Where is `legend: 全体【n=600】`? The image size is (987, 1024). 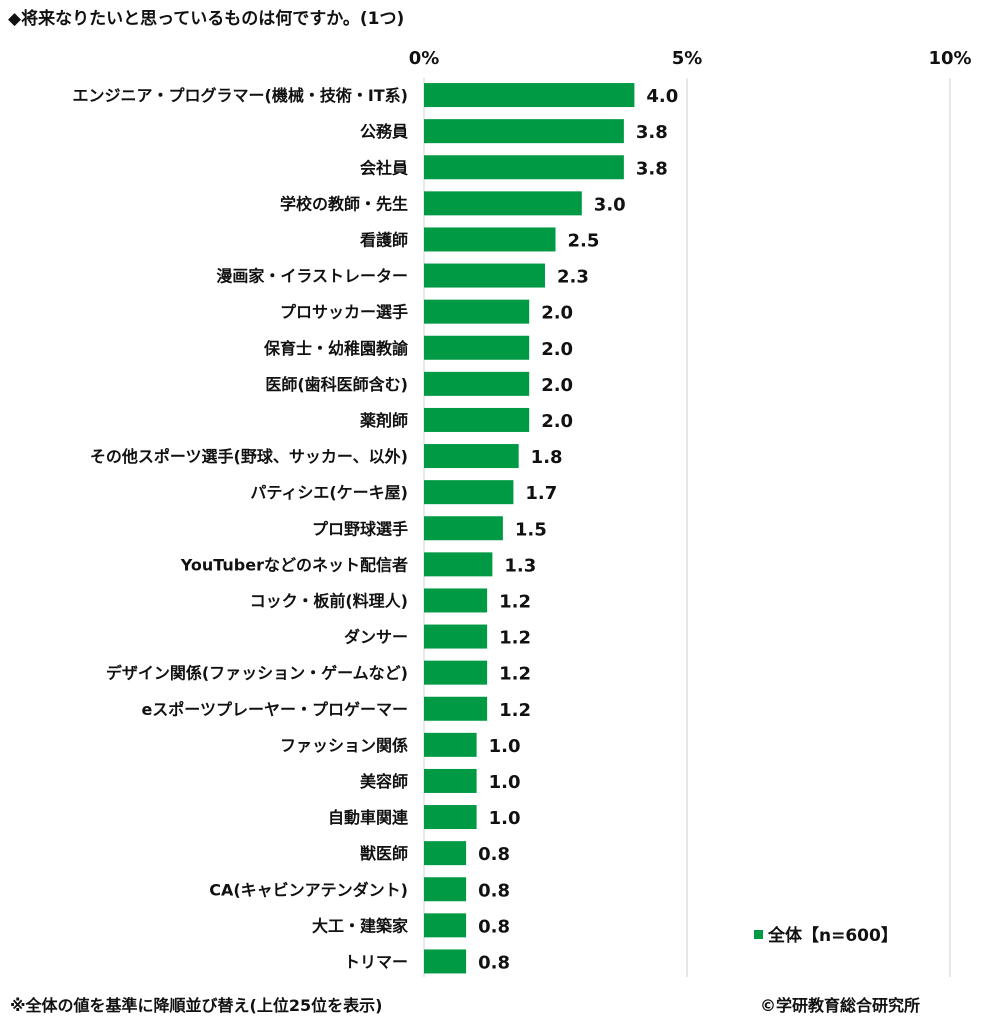 legend: 全体【n=600】 is located at coordinates (826, 935).